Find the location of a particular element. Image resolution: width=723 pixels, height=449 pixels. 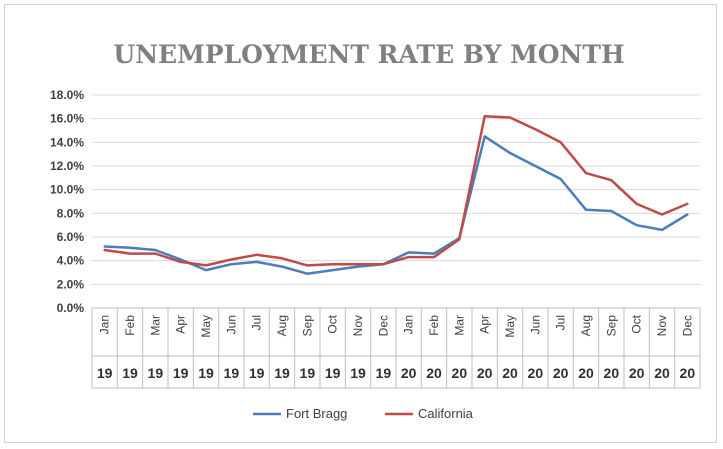

legend-label: California is located at coordinates (446, 413).